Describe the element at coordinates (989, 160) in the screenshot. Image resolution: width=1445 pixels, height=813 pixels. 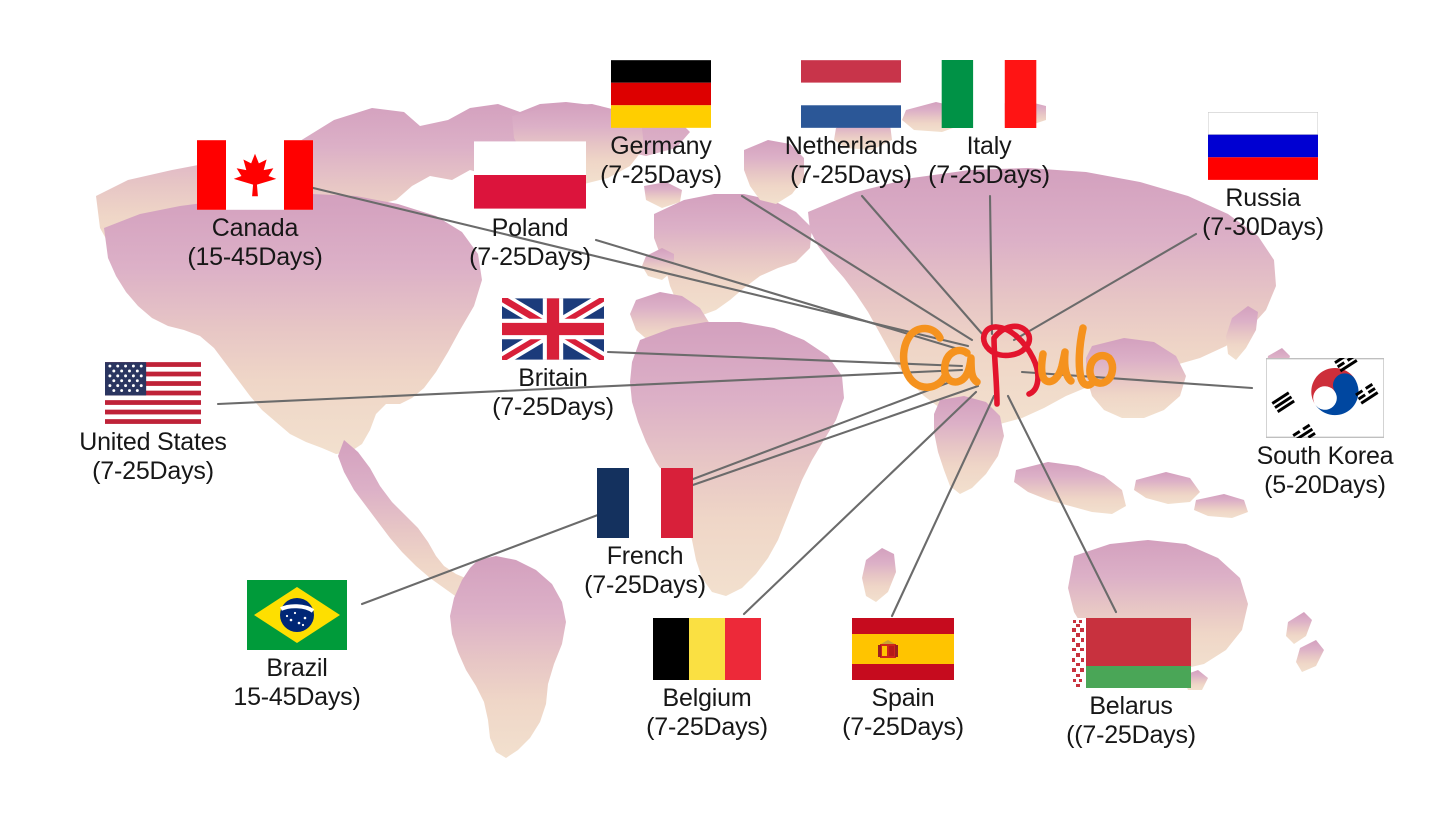
I see `country-label-italy: Italy (7-25Days)` at that location.